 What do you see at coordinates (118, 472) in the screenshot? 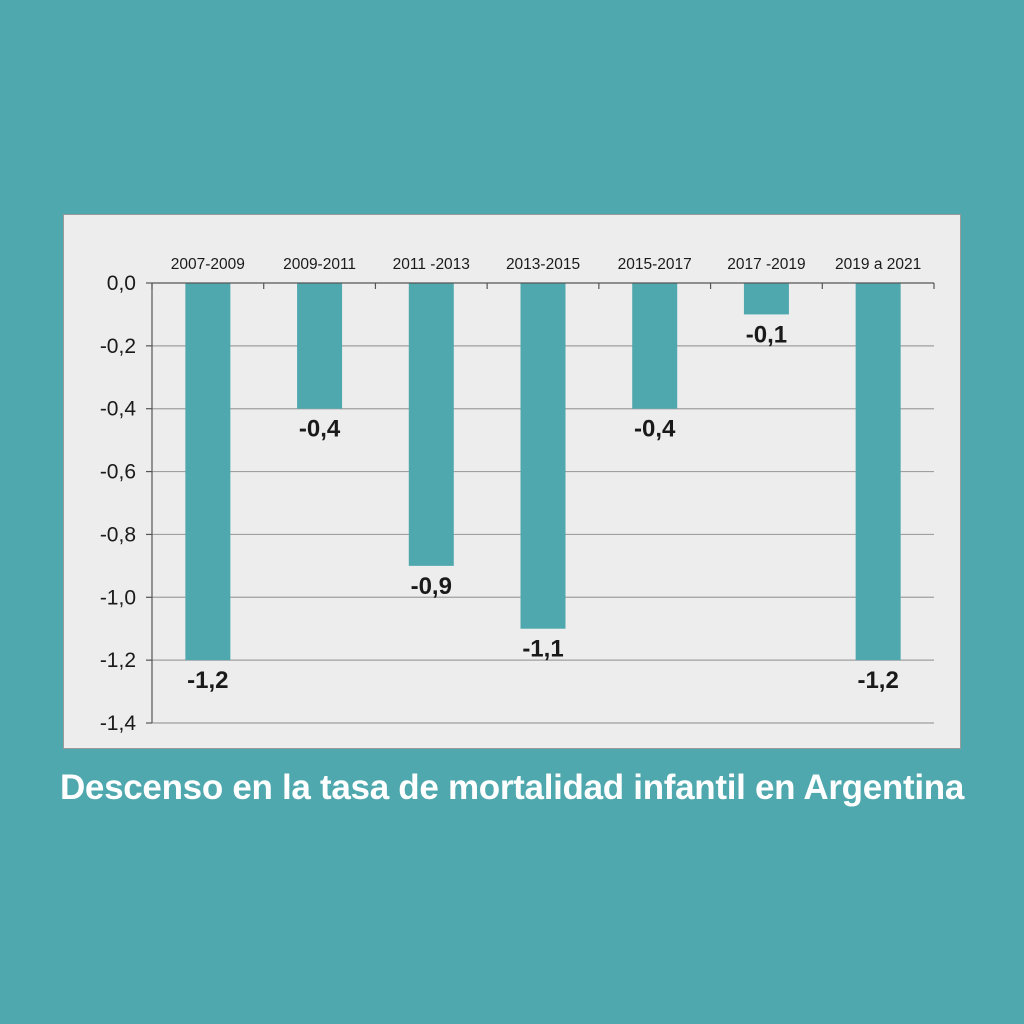
I see `y-tick-label: -0,6` at bounding box center [118, 472].